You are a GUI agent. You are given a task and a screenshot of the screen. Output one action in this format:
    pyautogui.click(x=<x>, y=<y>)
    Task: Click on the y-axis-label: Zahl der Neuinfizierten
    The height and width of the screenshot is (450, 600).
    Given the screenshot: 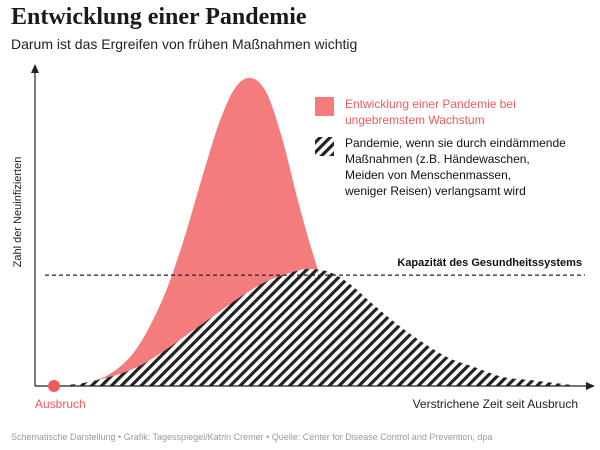 What is the action you would take?
    pyautogui.click(x=18, y=212)
    